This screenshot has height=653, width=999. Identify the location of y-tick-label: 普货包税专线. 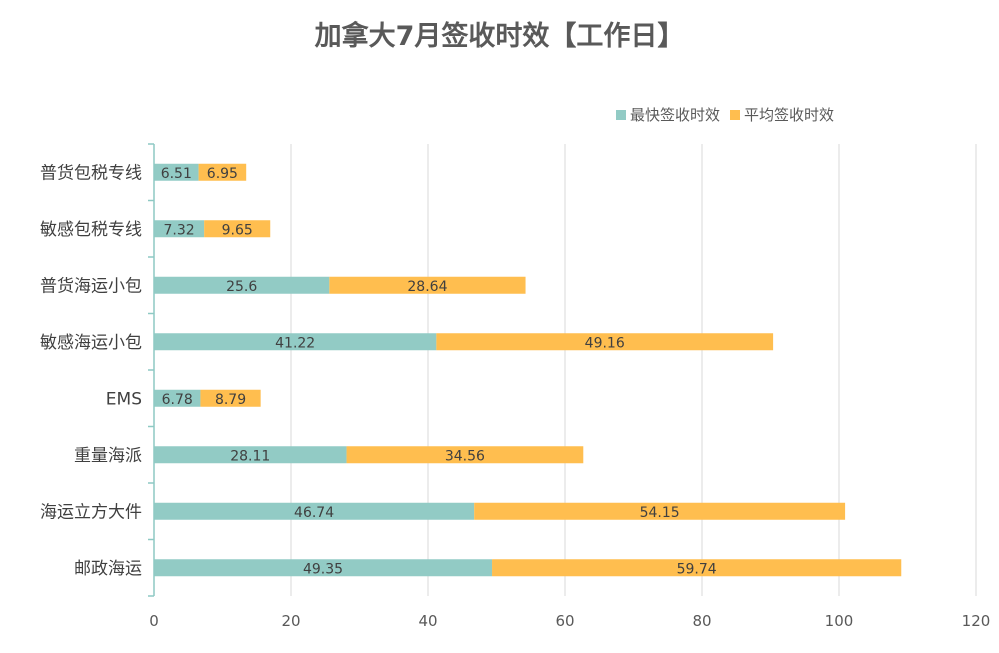
(91, 173).